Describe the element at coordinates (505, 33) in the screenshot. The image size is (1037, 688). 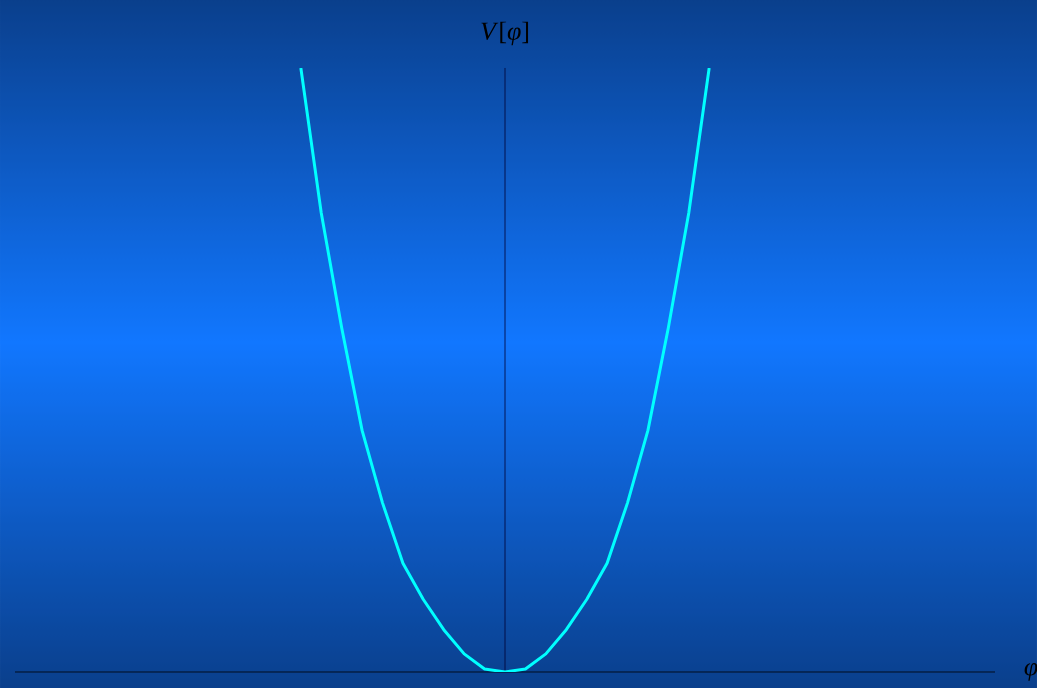
I see `y-axis-title: V[φ]` at that location.